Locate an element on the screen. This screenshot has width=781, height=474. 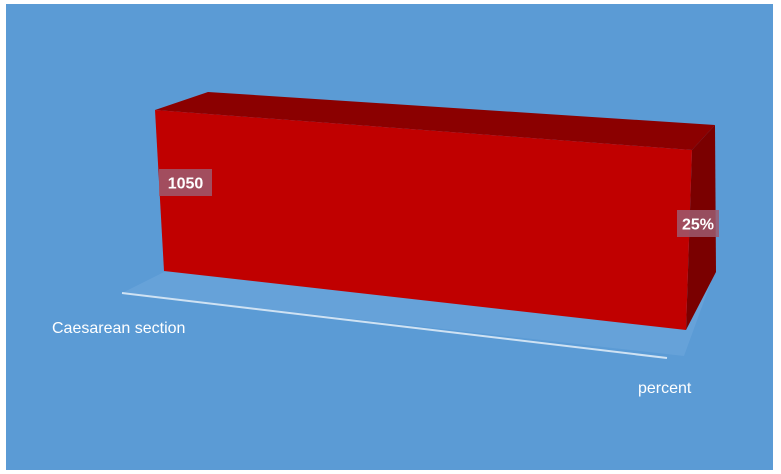
data-label: 1050 is located at coordinates (186, 184).